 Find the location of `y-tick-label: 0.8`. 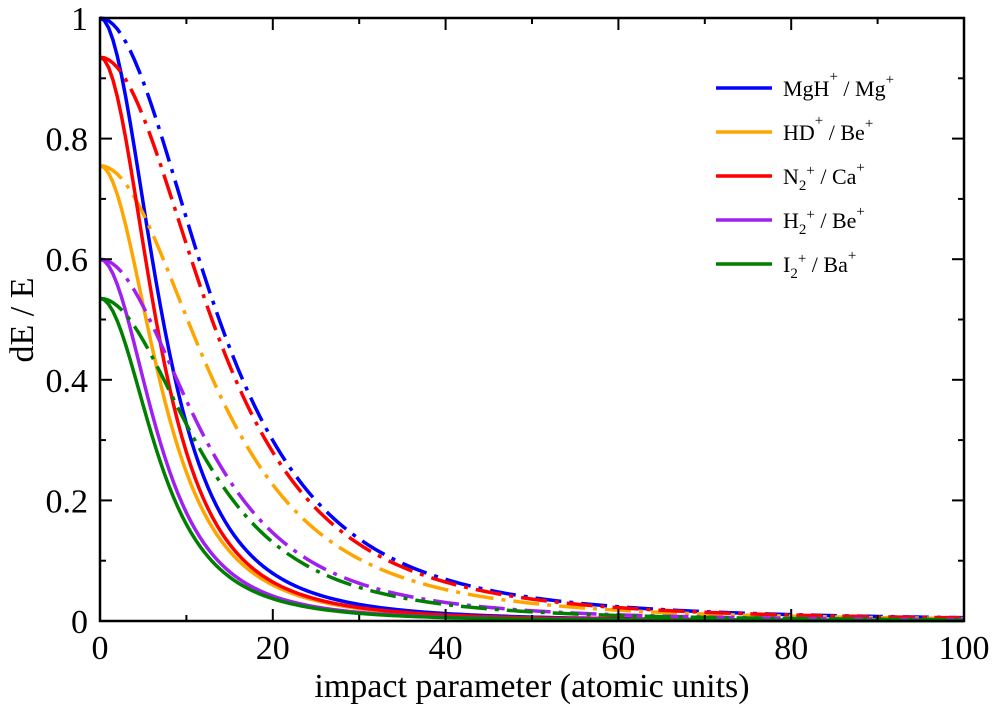

y-tick-label: 0.8 is located at coordinates (67, 140).